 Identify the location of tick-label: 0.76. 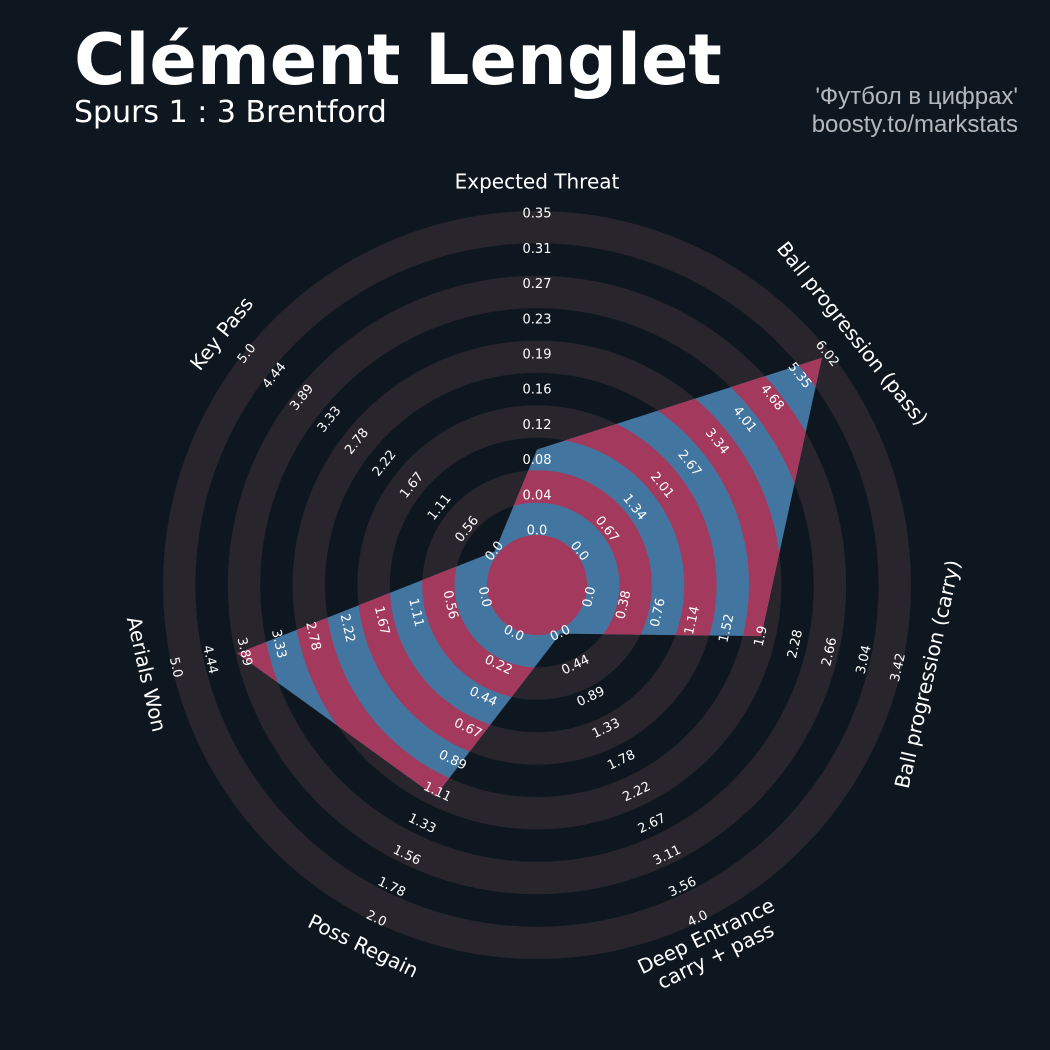
(658, 613).